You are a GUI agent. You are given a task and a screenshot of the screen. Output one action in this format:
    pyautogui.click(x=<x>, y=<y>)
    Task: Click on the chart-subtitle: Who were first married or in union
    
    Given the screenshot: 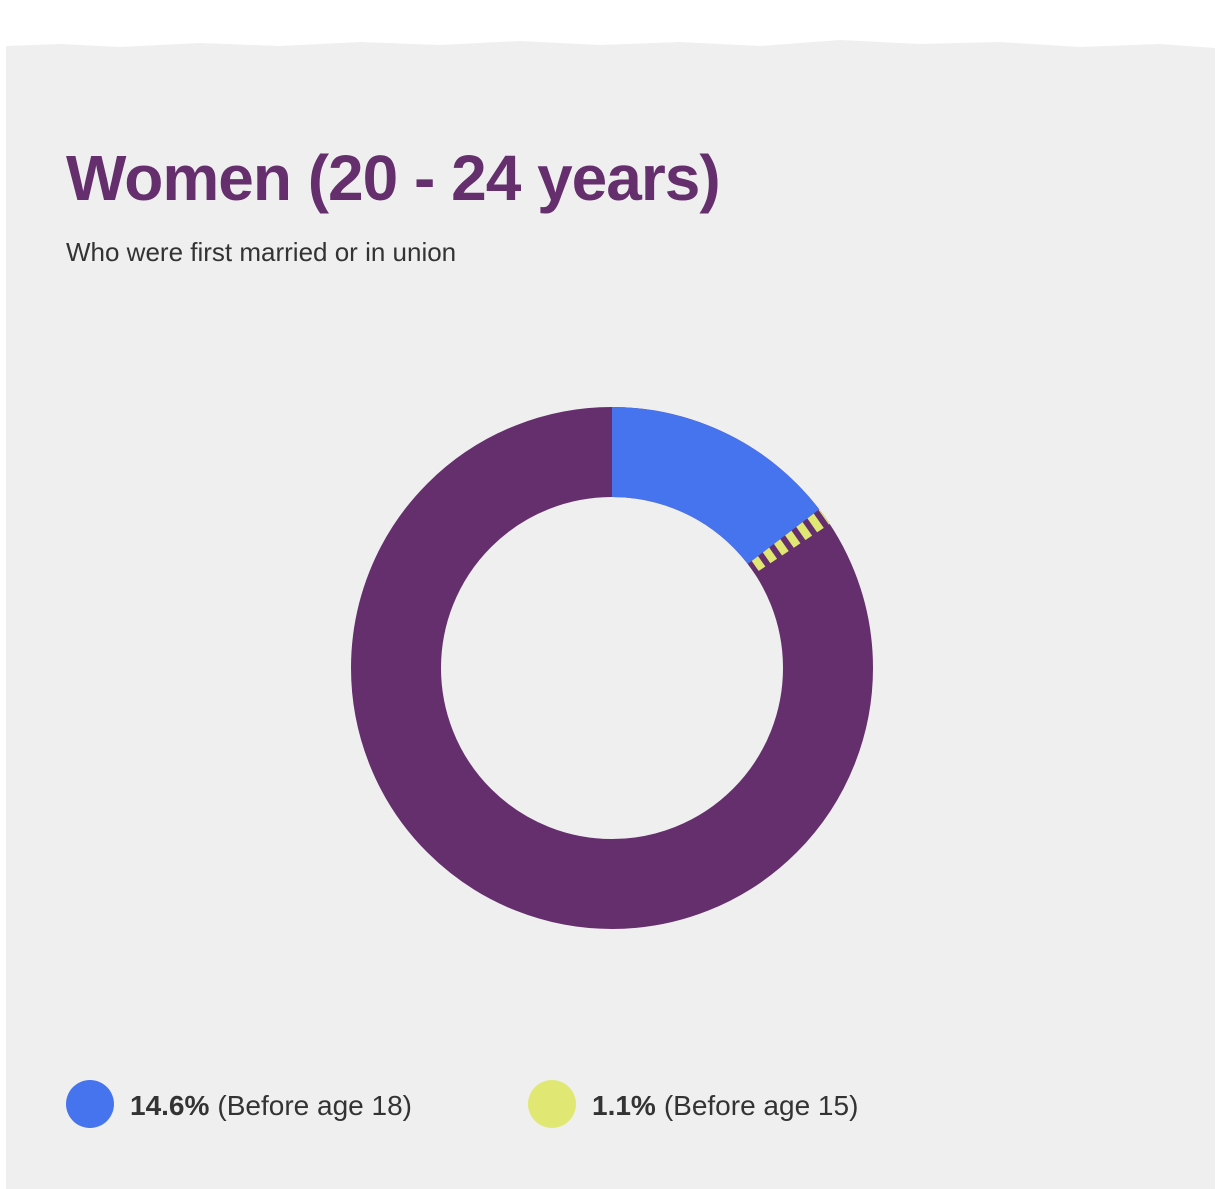 What is the action you would take?
    pyautogui.click(x=261, y=252)
    